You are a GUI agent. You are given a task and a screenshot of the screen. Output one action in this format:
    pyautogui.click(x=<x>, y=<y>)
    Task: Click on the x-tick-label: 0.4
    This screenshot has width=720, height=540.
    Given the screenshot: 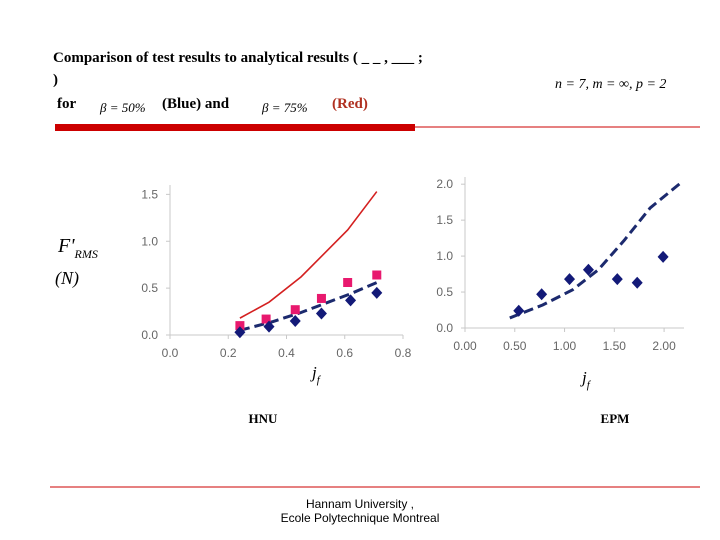 What is the action you would take?
    pyautogui.click(x=286, y=353)
    